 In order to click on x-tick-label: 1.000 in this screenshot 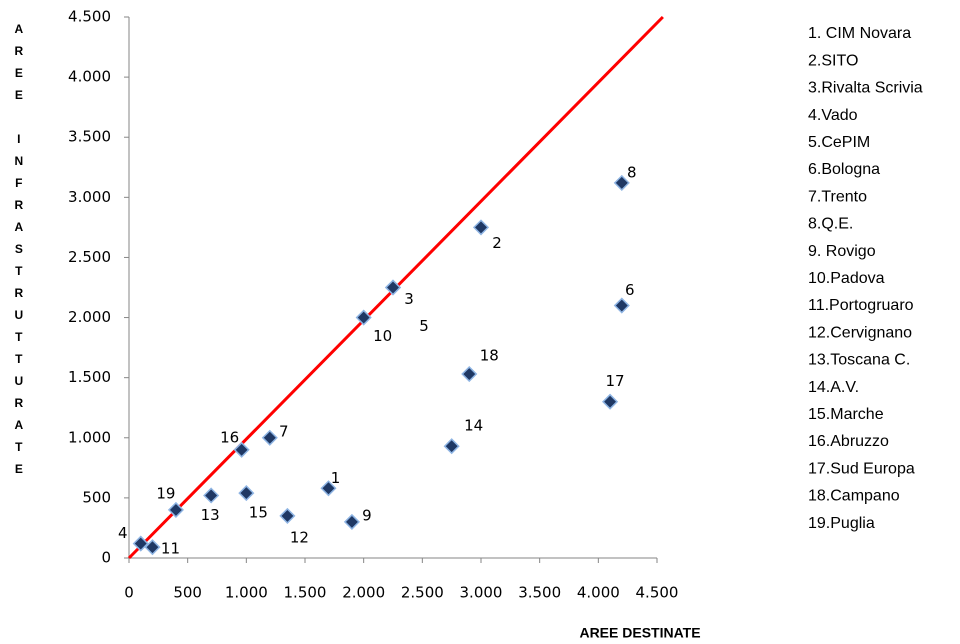, I will do `click(246, 593)`.